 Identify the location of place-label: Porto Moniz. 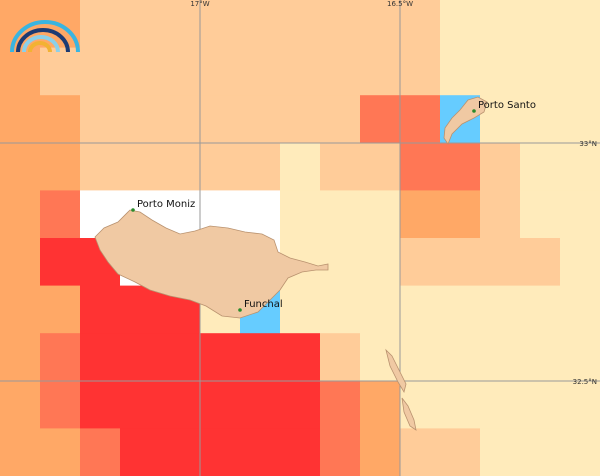
(166, 204).